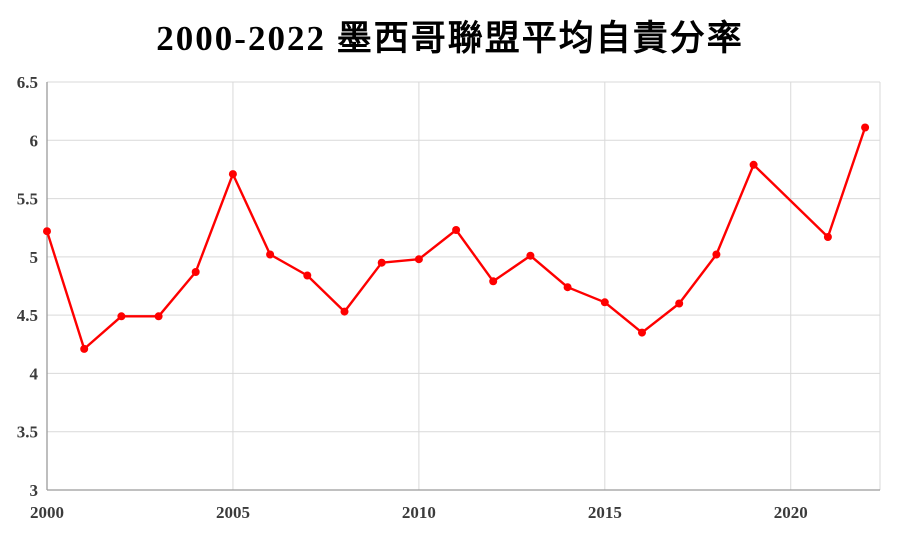 The height and width of the screenshot is (537, 900). What do you see at coordinates (450, 38) in the screenshot?
I see `chart-title: 2000-2022 墨西哥聯盟平均自責分率` at bounding box center [450, 38].